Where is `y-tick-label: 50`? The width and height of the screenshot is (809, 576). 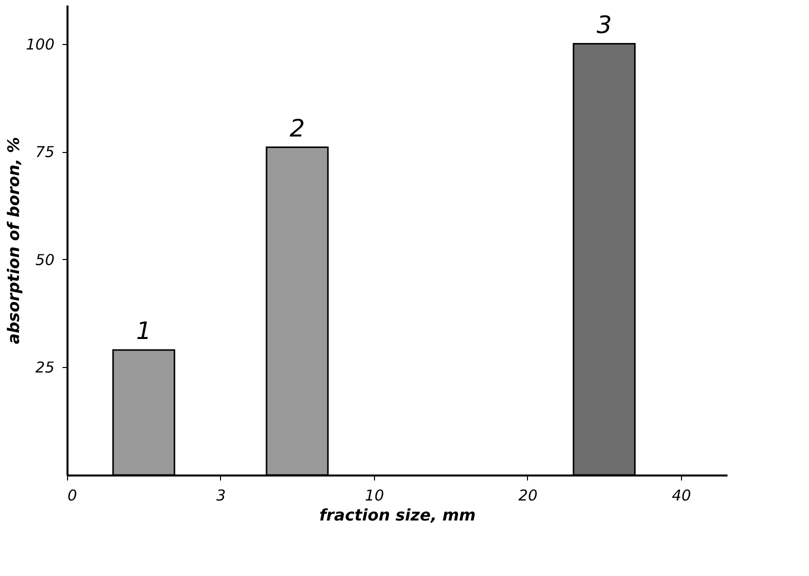
y-tick-label: 50 is located at coordinates (44, 259).